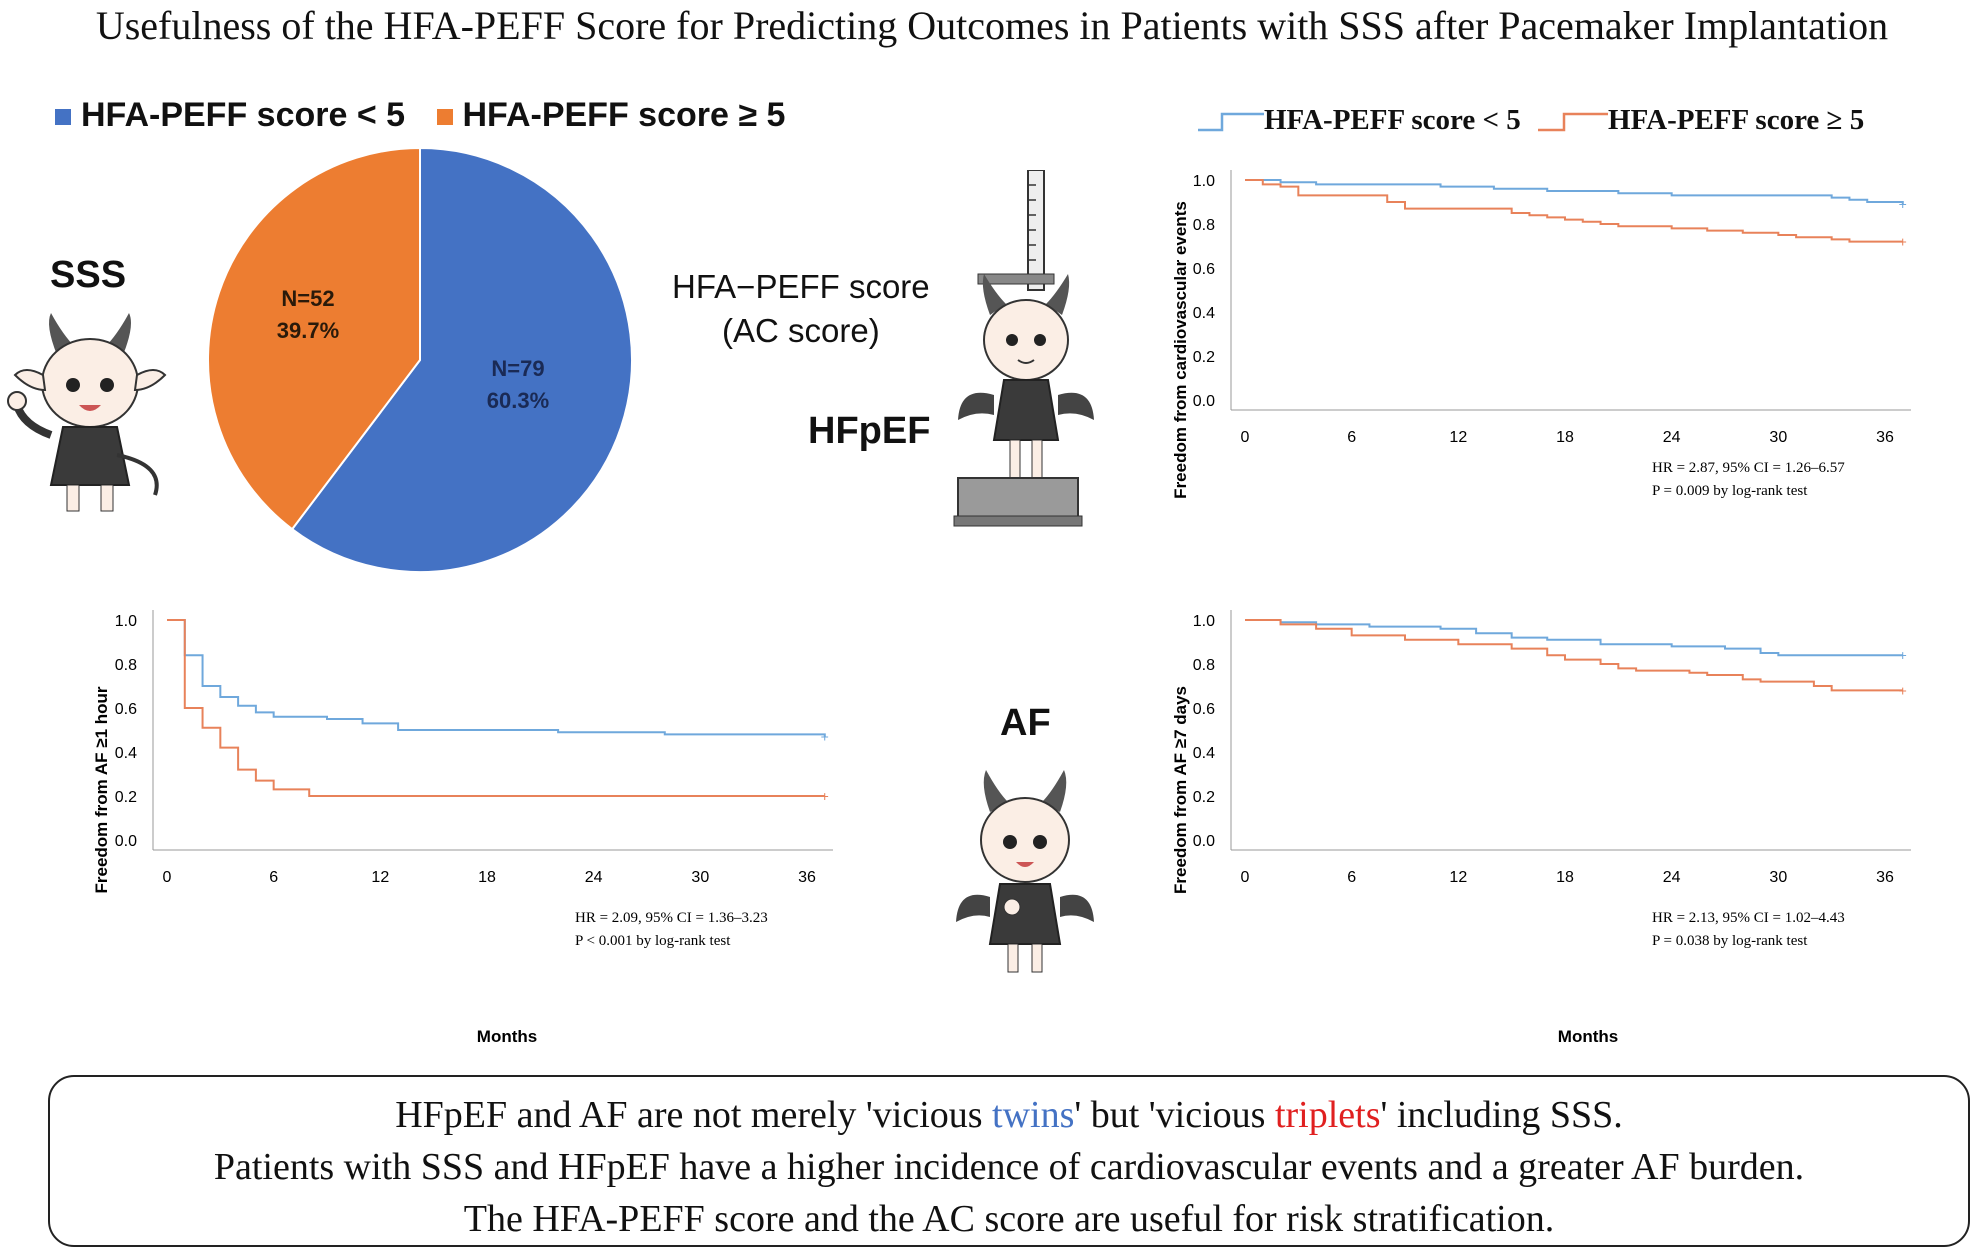 This screenshot has height=1254, width=1984. I want to click on summary-line-1-part-c: ' including SSS., so click(1501, 1115).